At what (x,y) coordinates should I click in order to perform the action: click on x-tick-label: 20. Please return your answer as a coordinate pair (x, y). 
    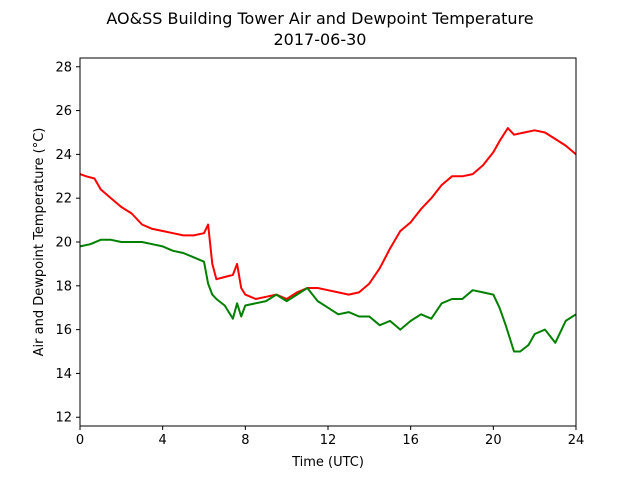
    Looking at the image, I should click on (493, 440).